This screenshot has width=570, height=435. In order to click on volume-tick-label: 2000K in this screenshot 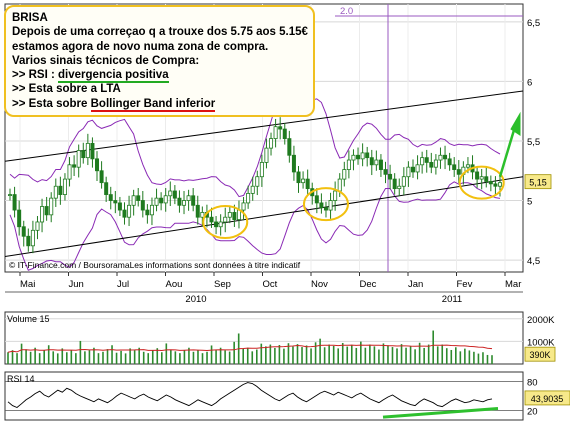, I will do `click(541, 320)`.